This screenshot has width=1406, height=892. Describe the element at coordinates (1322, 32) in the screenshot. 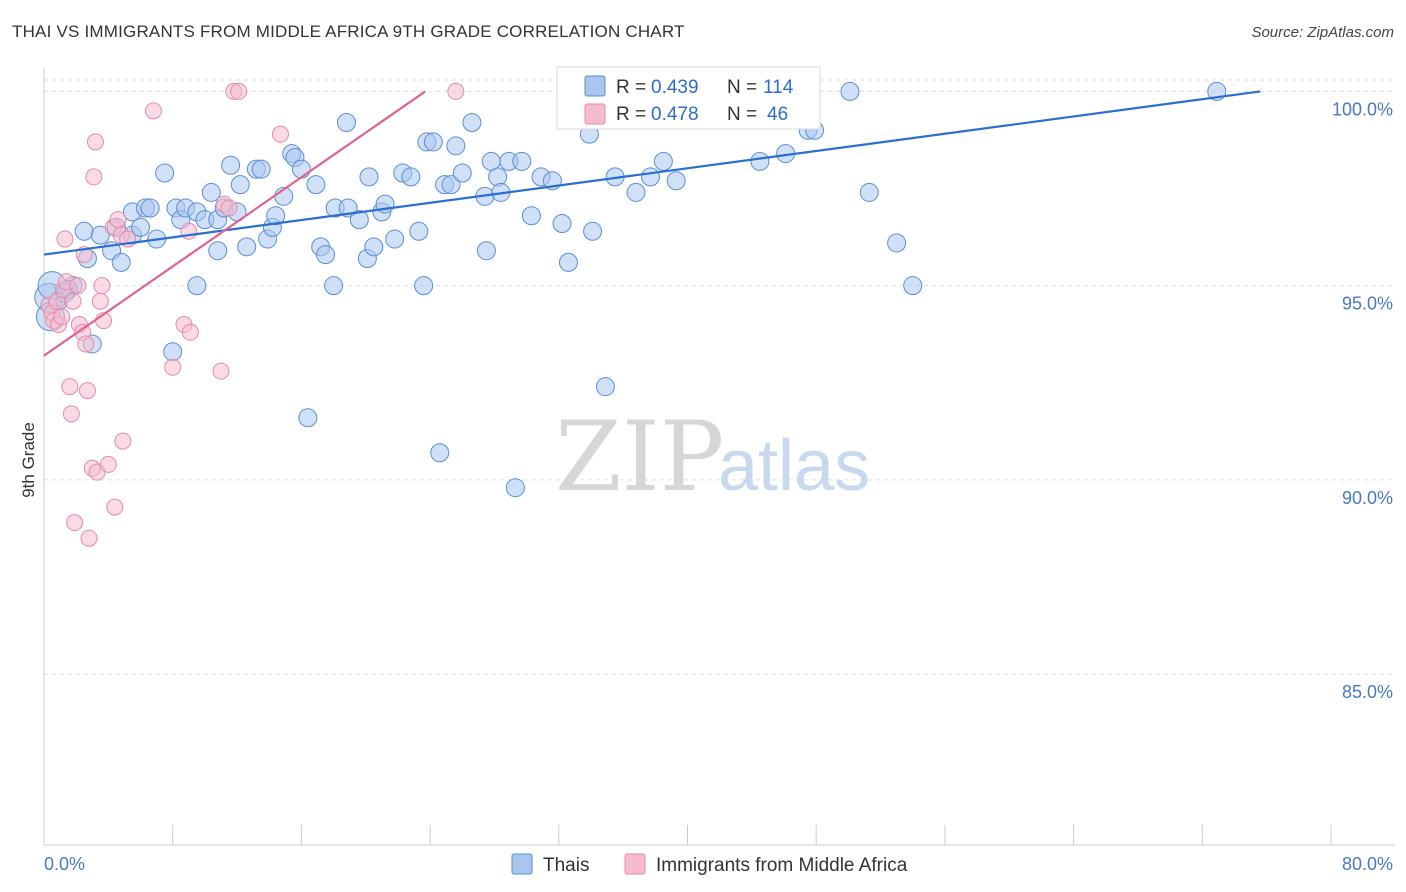

I see `source-label: Source: ZipAtlas.com` at that location.